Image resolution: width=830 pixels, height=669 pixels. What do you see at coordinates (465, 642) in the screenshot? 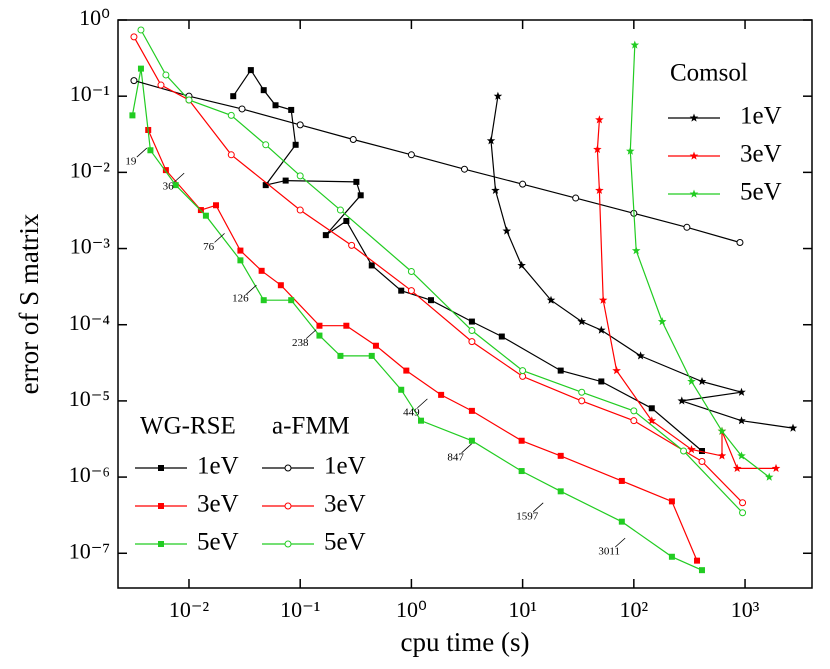
I see `x-axis-label: cpu time (s)` at bounding box center [465, 642].